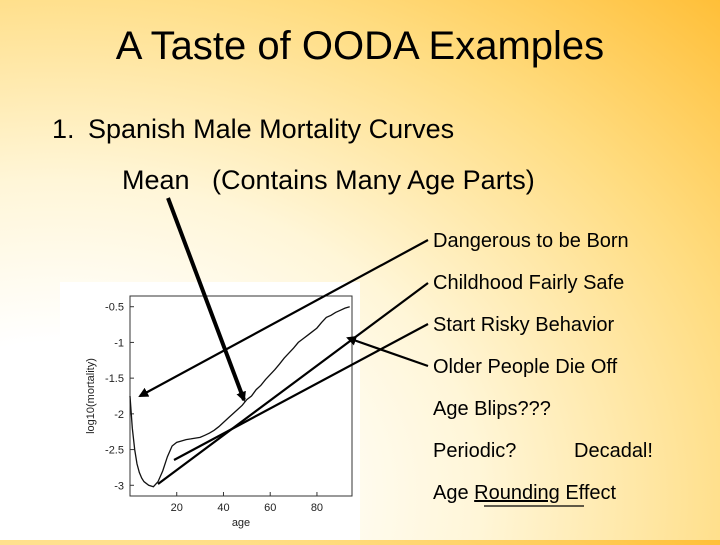 The image size is (720, 545). What do you see at coordinates (475, 451) in the screenshot?
I see `annotation-periodic: Periodic?` at bounding box center [475, 451].